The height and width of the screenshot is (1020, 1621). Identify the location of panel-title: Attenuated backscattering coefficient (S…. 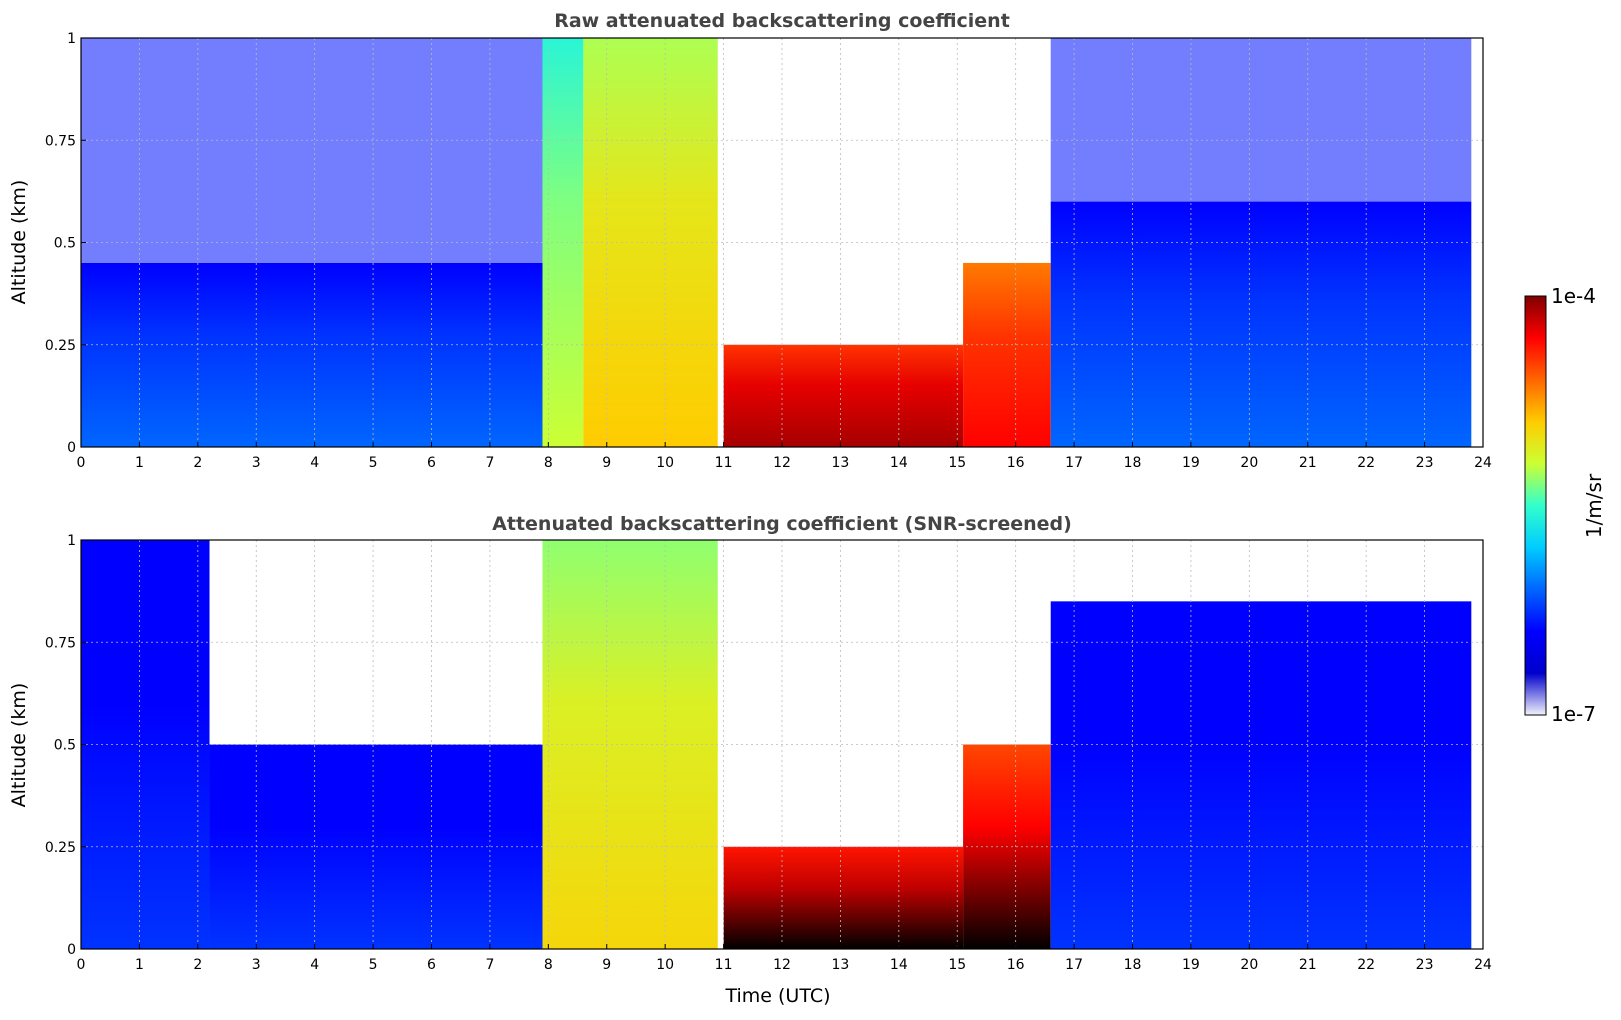
(782, 524).